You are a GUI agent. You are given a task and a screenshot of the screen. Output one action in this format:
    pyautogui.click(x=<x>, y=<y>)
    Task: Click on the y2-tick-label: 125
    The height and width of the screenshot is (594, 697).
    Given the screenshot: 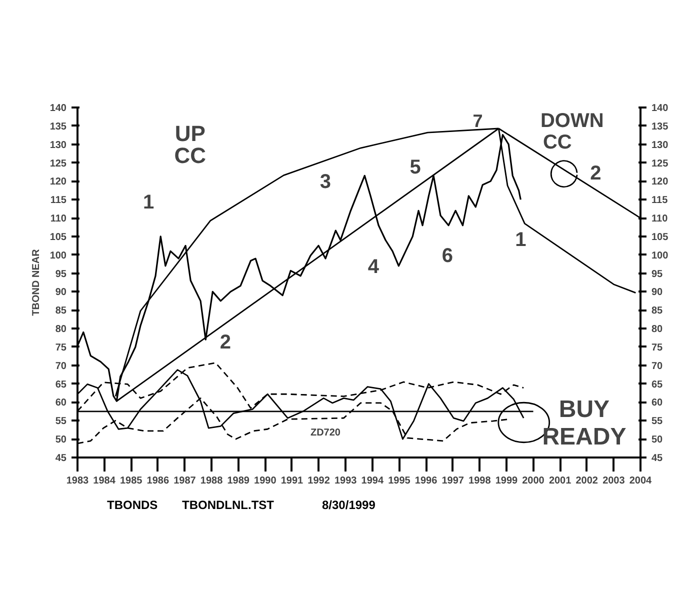 What is the action you would take?
    pyautogui.click(x=660, y=164)
    